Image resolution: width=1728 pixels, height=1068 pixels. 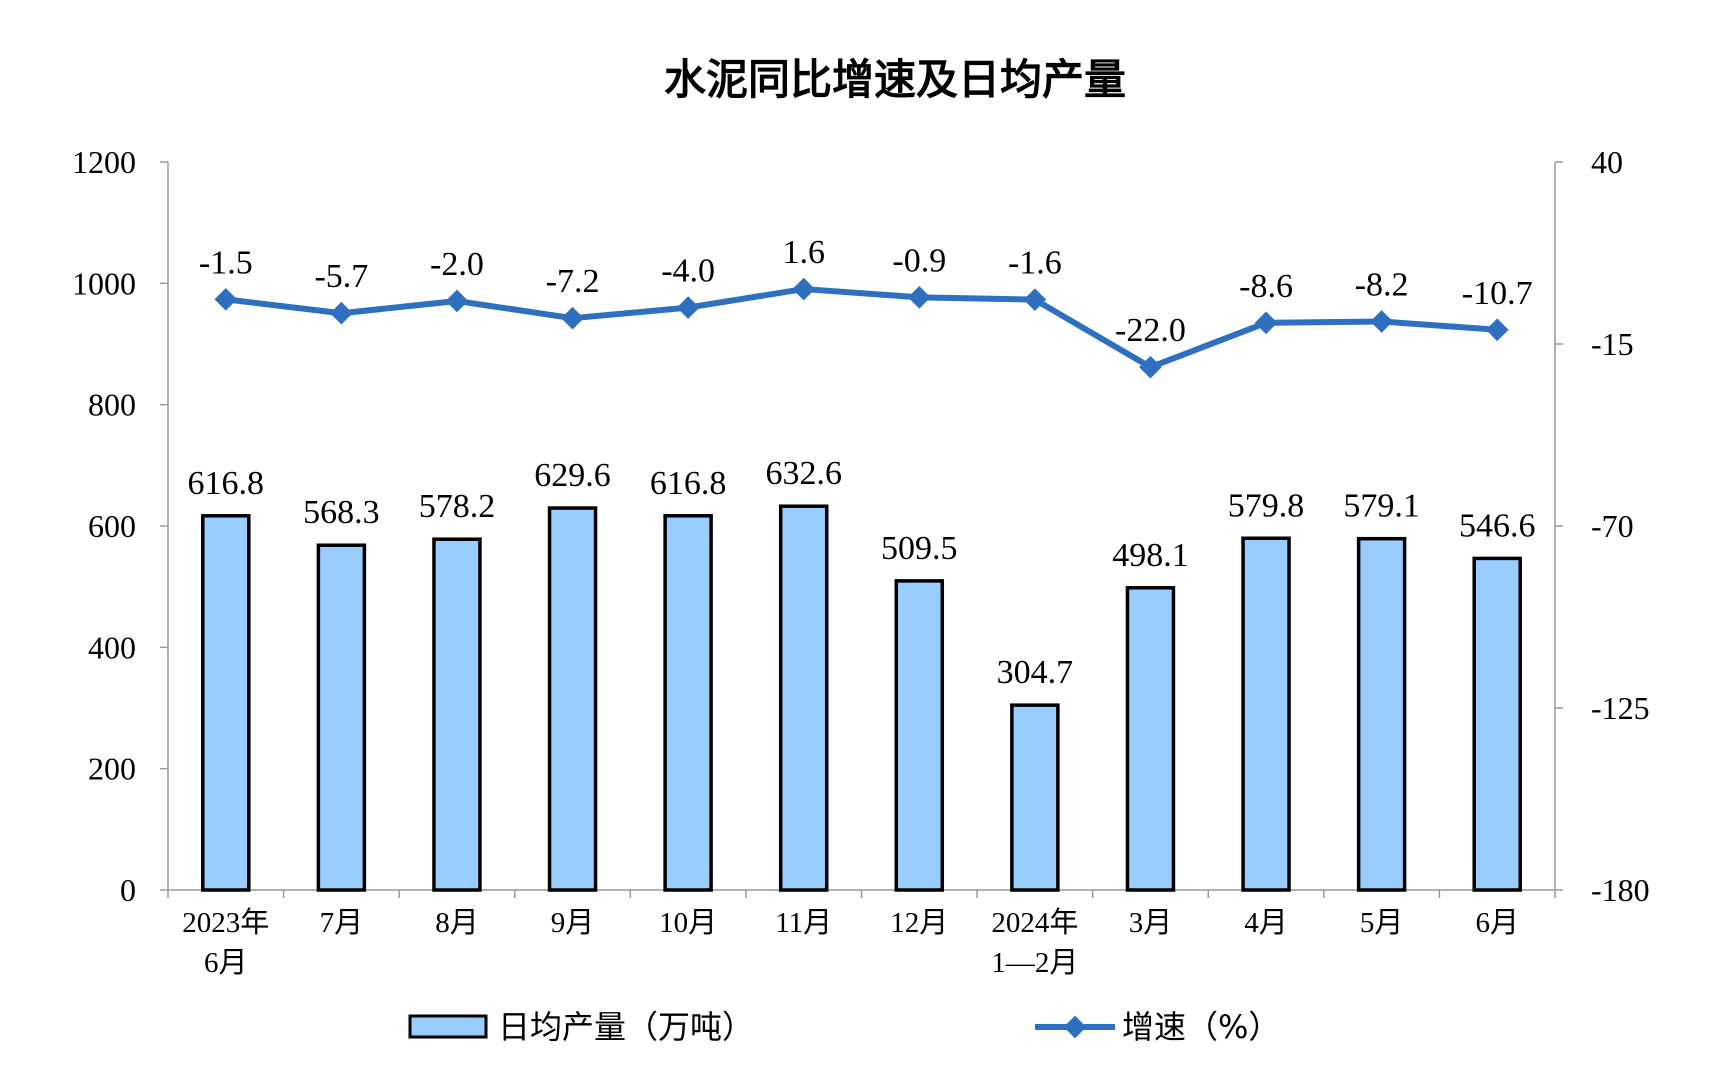 I want to click on y-left-tick-label: 200, so click(x=112, y=769).